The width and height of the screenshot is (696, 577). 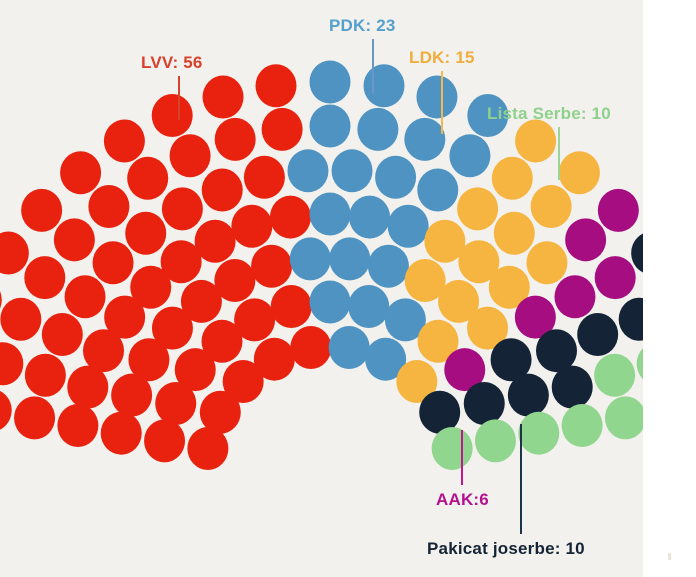 What do you see at coordinates (362, 25) in the screenshot?
I see `party-label-pdk: PDK: 23` at bounding box center [362, 25].